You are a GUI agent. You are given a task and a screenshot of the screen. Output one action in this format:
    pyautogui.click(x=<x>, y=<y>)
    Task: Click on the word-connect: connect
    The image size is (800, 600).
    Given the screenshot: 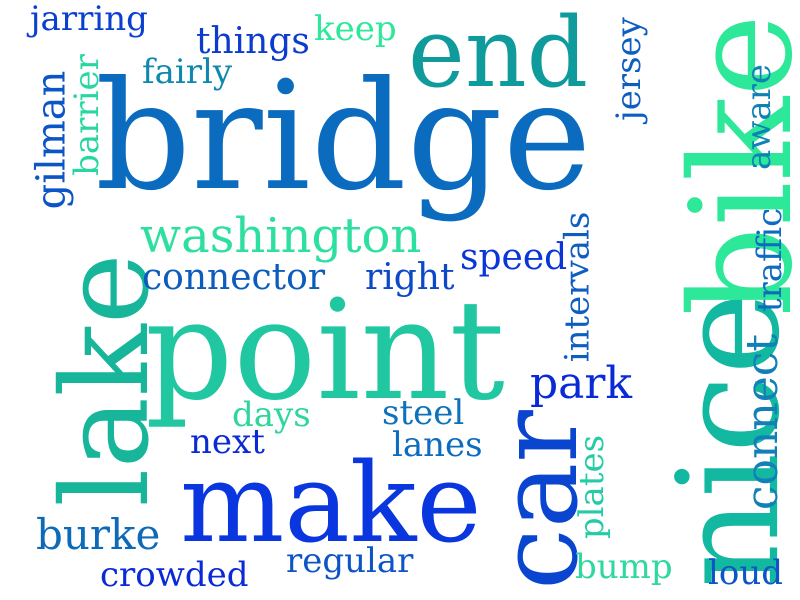 What is the action you would take?
    pyautogui.click(x=763, y=422)
    